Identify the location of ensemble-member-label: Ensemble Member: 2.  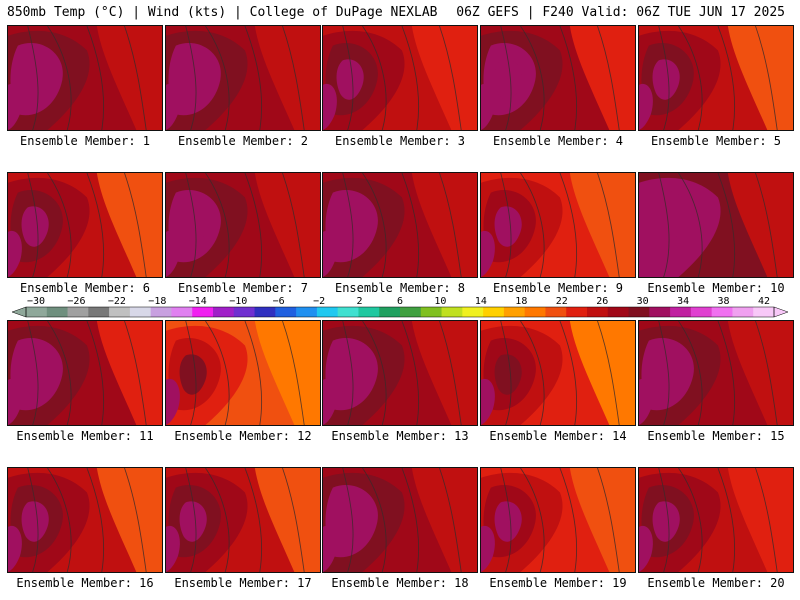
(243, 141).